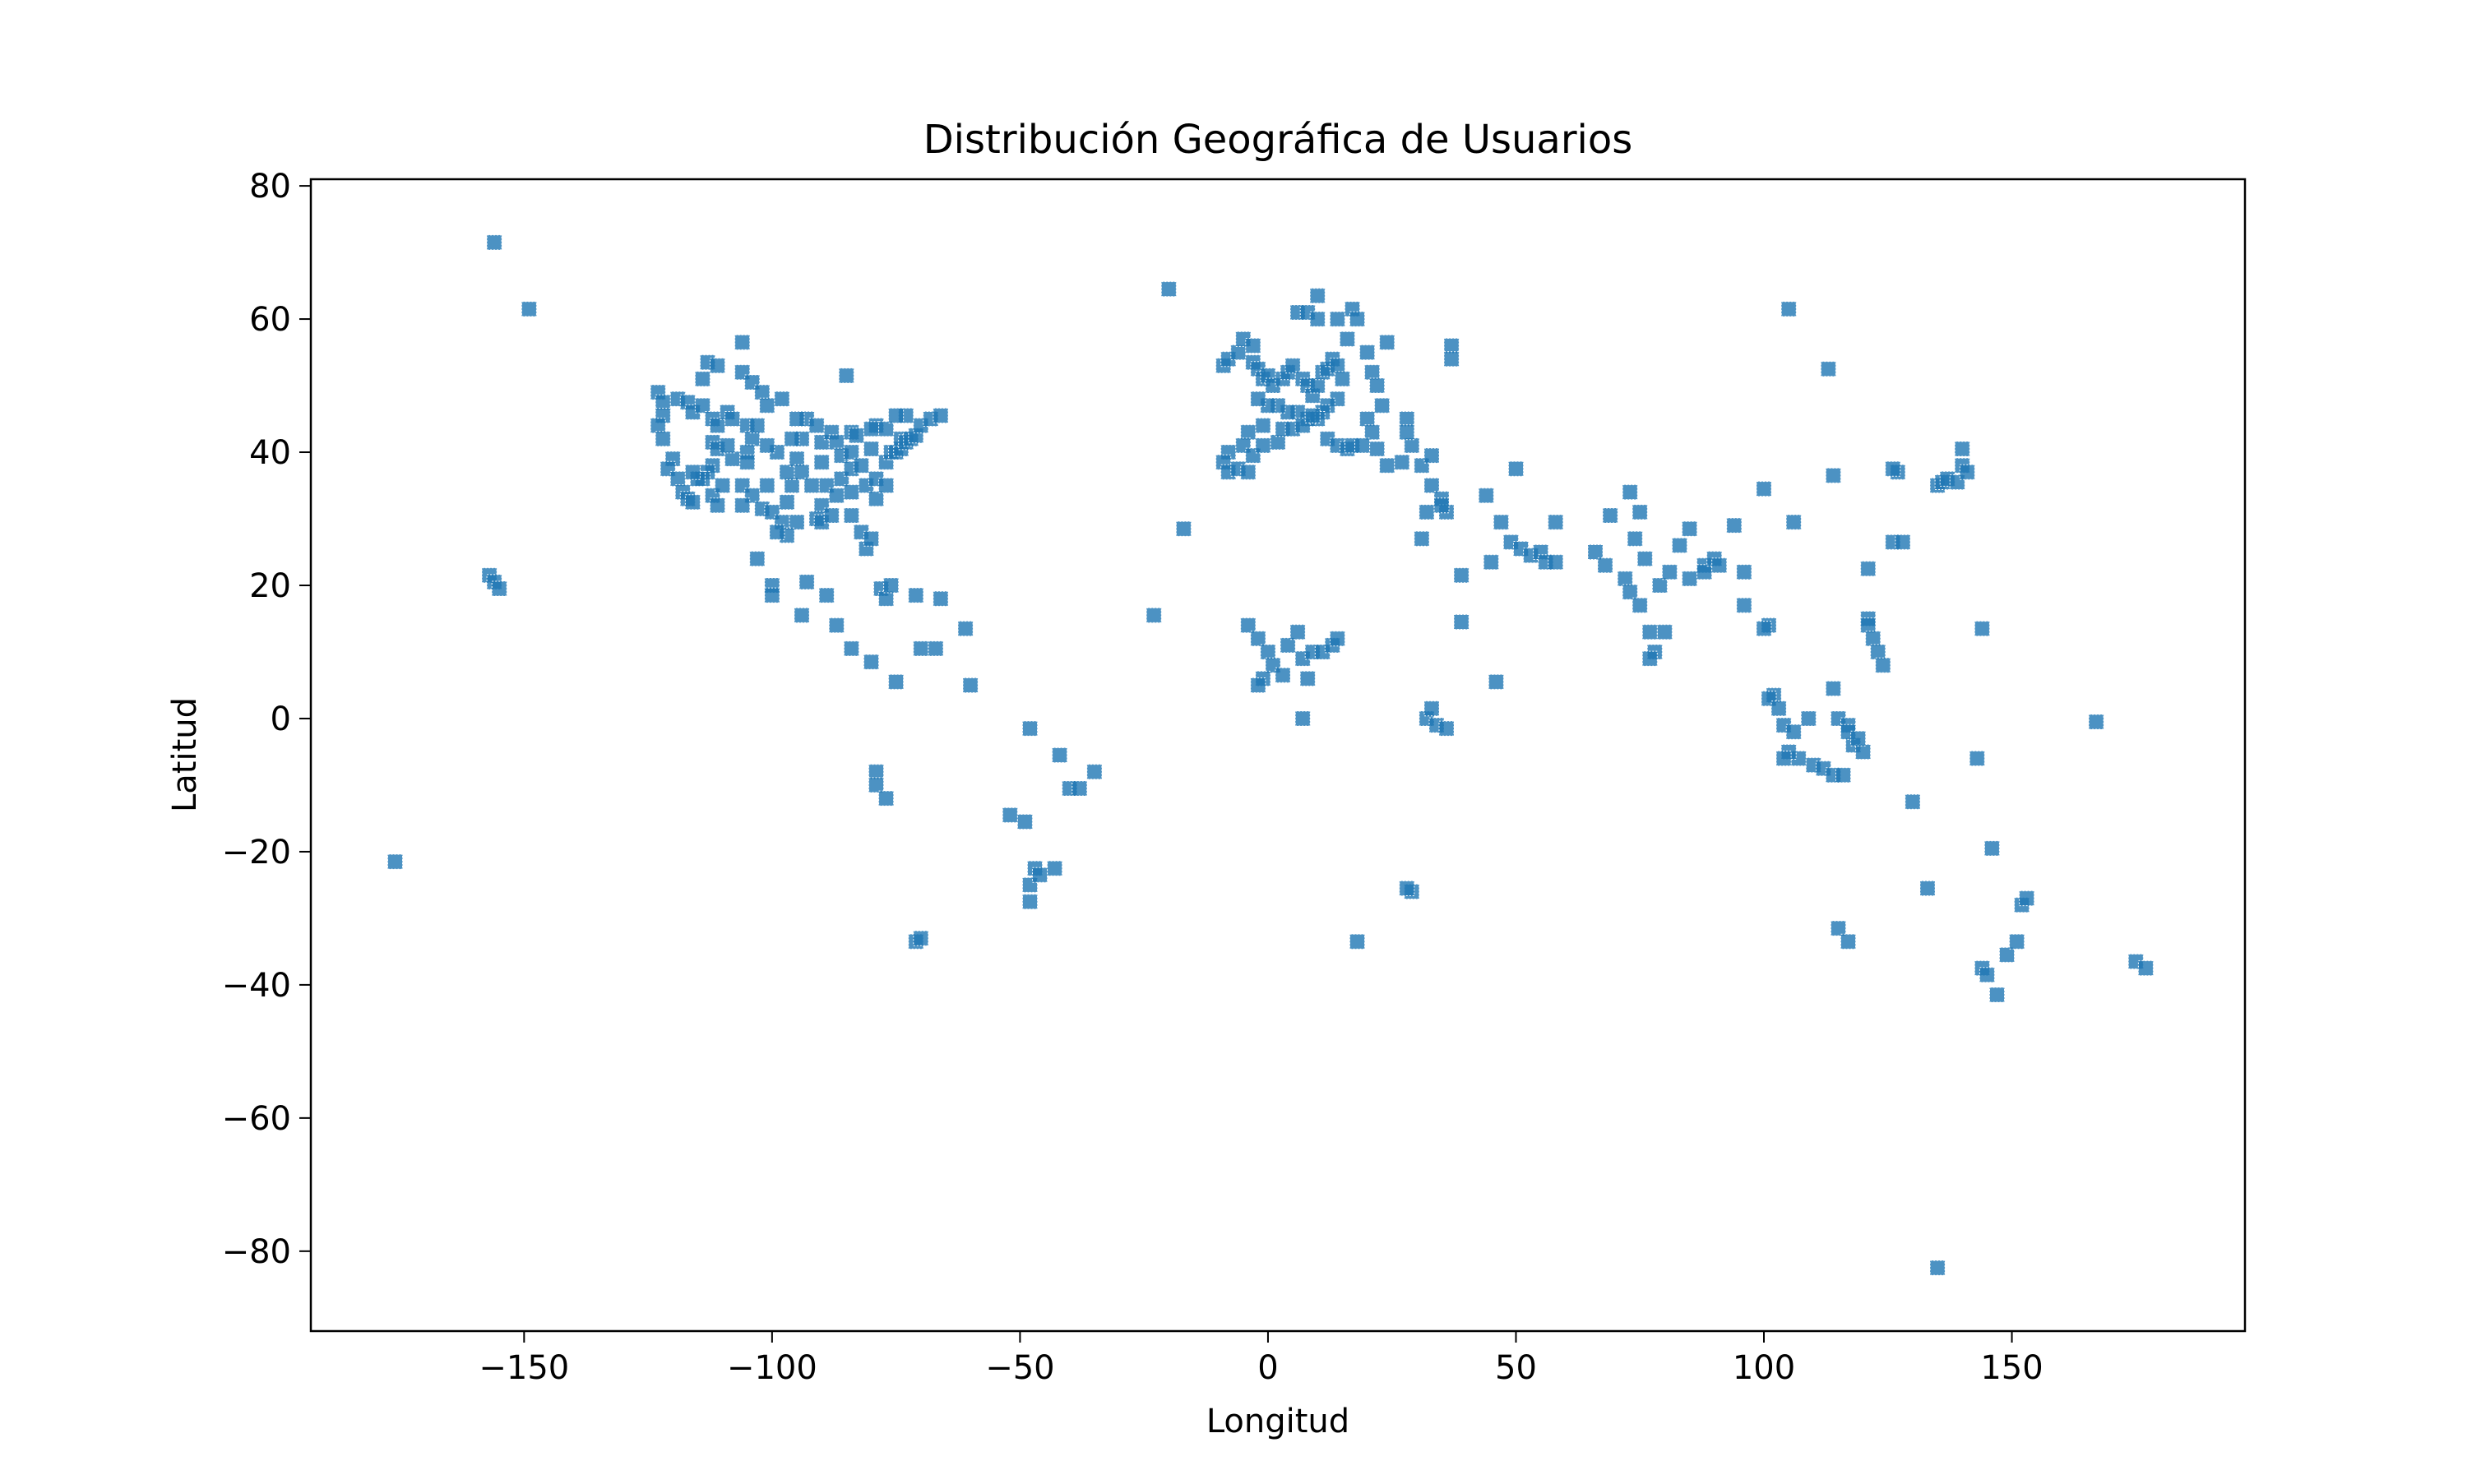 This screenshot has width=2467, height=1484. What do you see at coordinates (1261, 1359) in the screenshot?
I see `x-axis: −150 −100 −50 0 50 100 150` at bounding box center [1261, 1359].